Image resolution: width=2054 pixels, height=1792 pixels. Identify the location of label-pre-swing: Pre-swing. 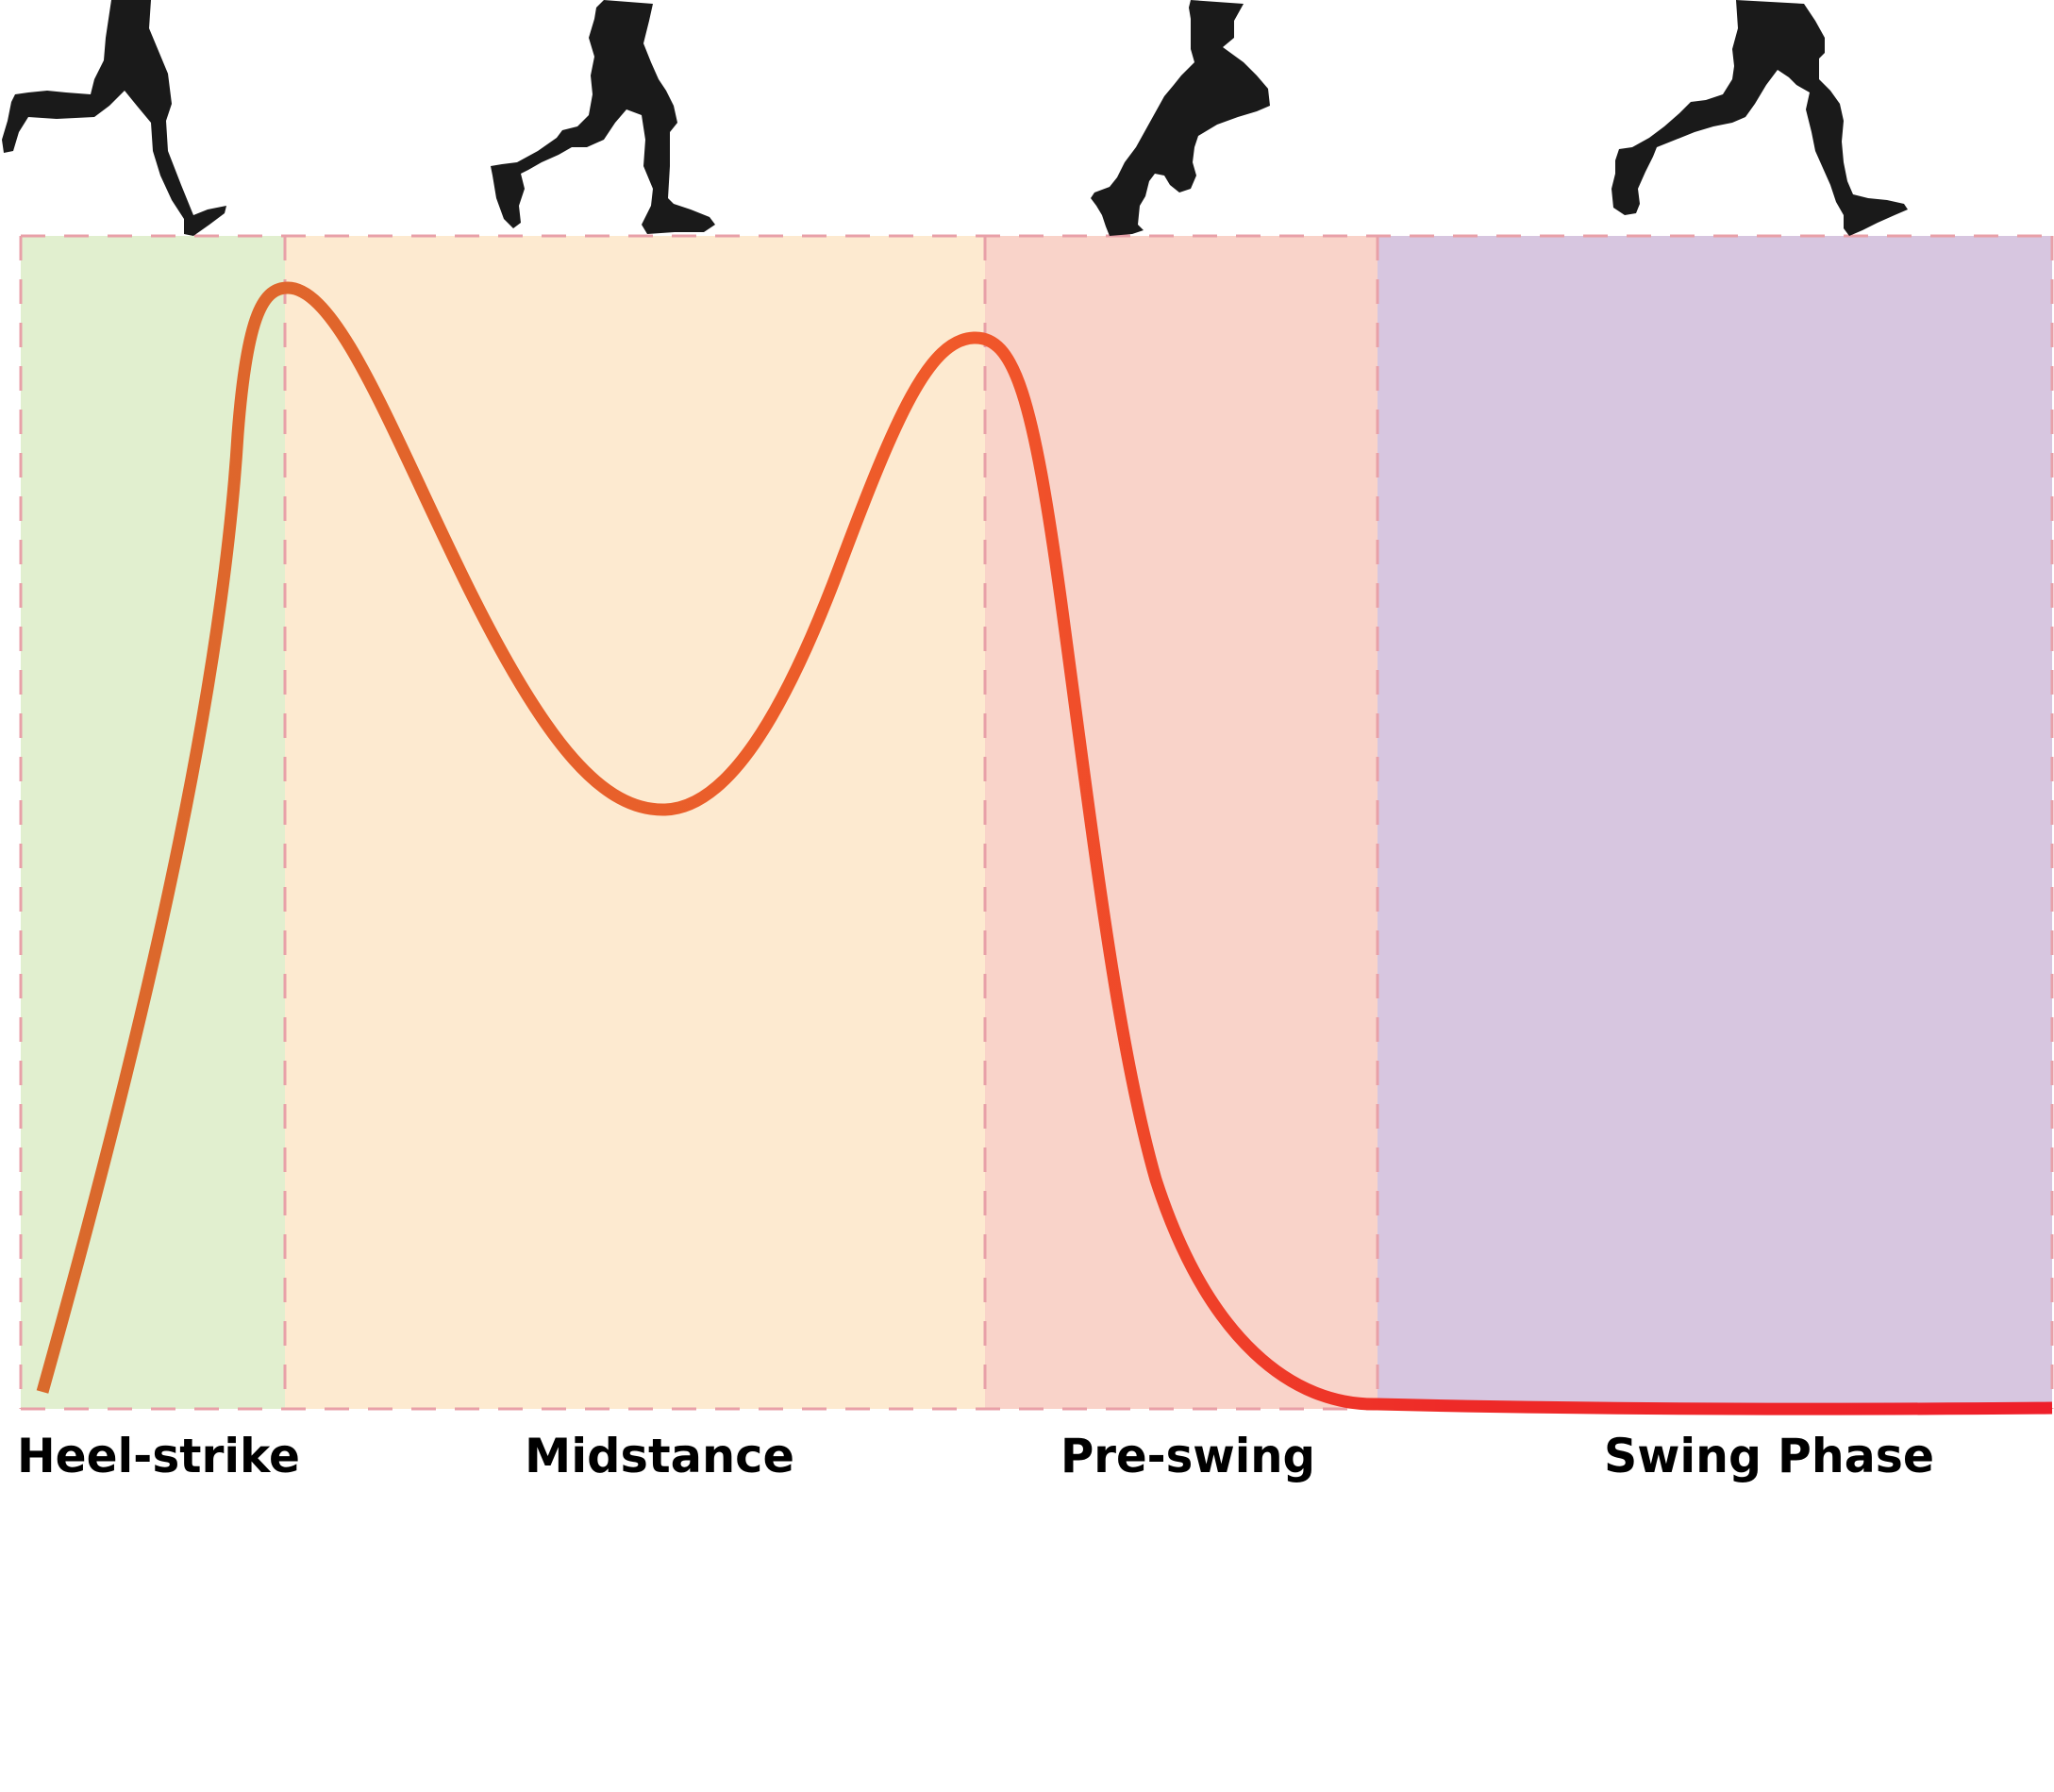
(1187, 1456).